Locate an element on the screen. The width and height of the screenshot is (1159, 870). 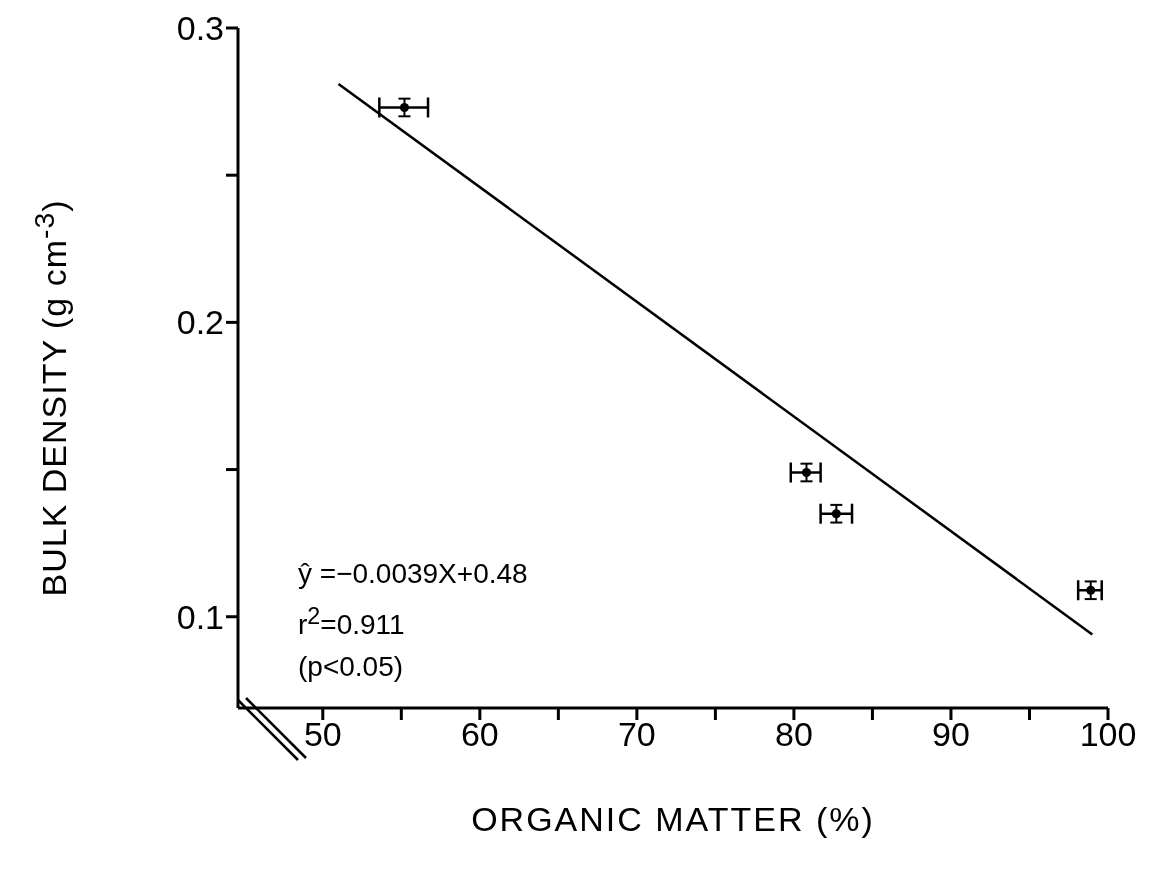
x-tick-label: 90 is located at coordinates (951, 734).